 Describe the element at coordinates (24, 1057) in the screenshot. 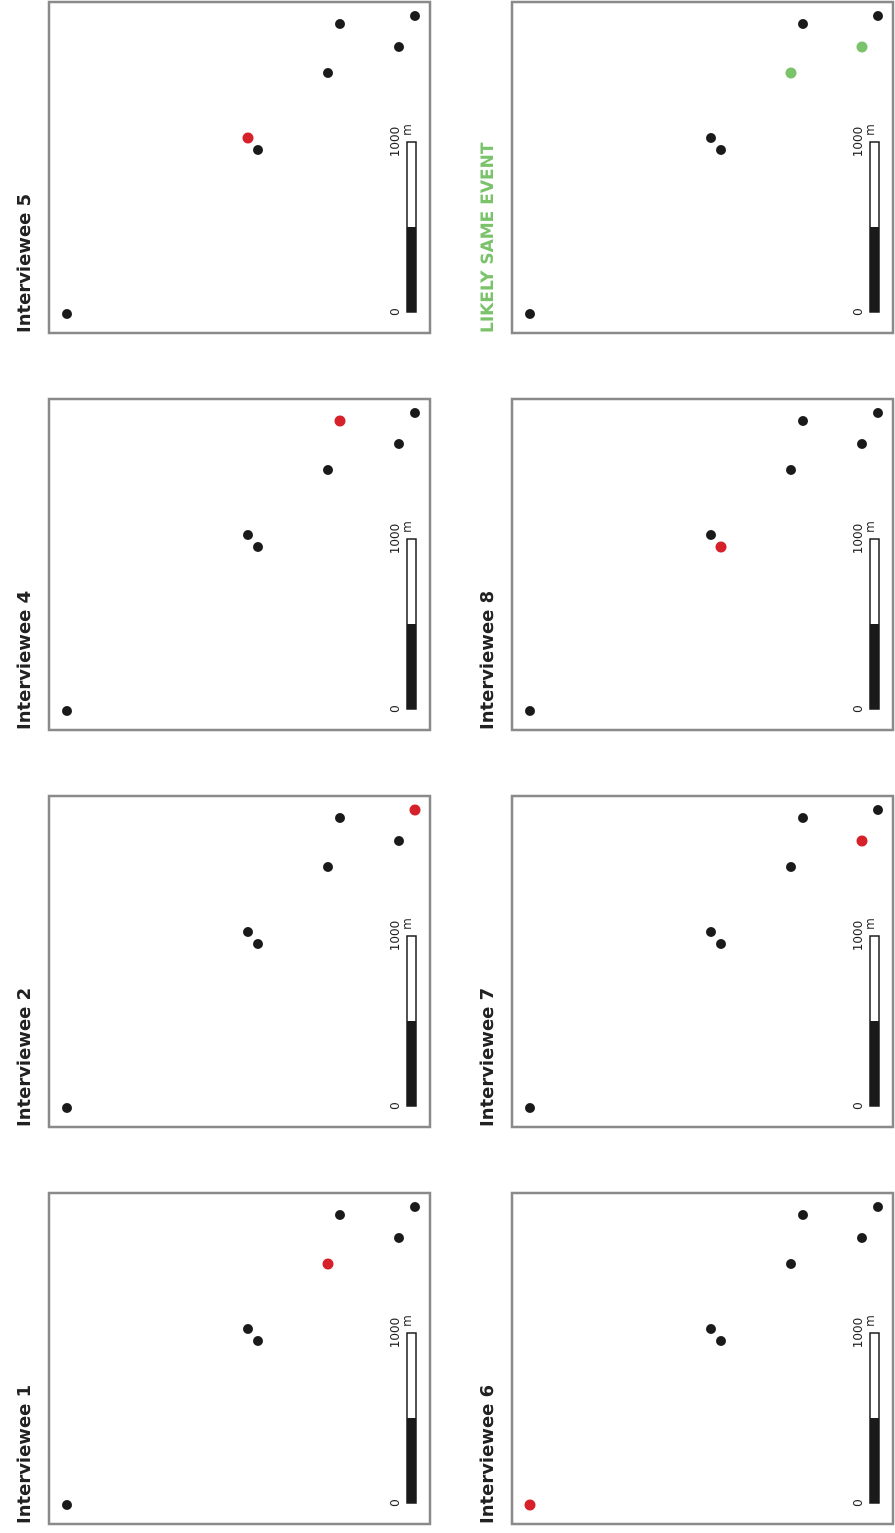

I see `panel-title: Interviewee 2` at that location.